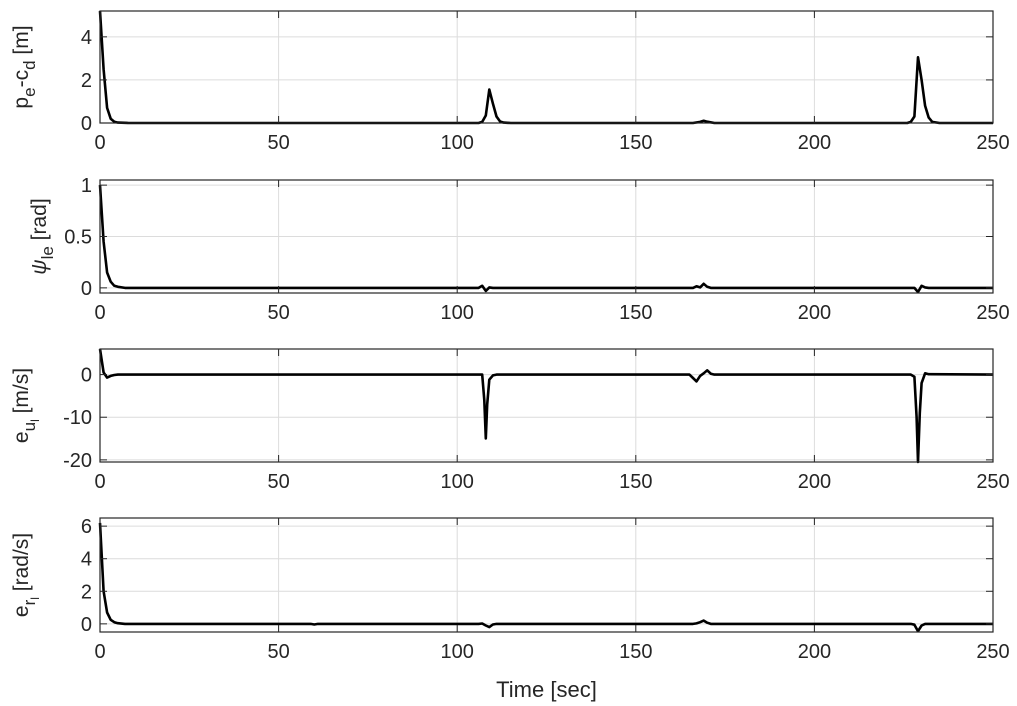 This screenshot has height=706, width=1017. I want to click on y-tick-label: 1, so click(86, 186).